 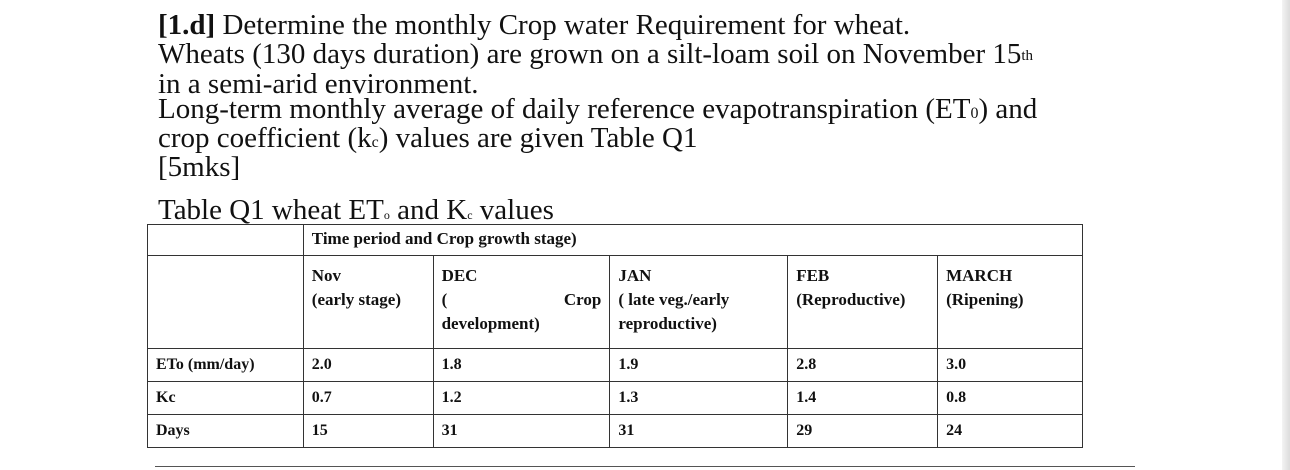 What do you see at coordinates (863, 398) in the screenshot?
I see `table-cell: 1.4` at bounding box center [863, 398].